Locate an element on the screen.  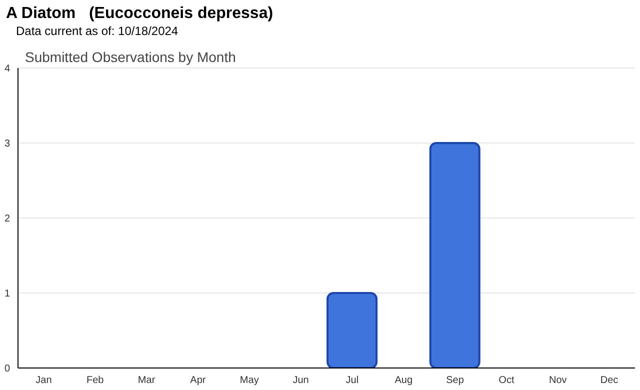
y-tick-label: 1 is located at coordinates (7, 294).